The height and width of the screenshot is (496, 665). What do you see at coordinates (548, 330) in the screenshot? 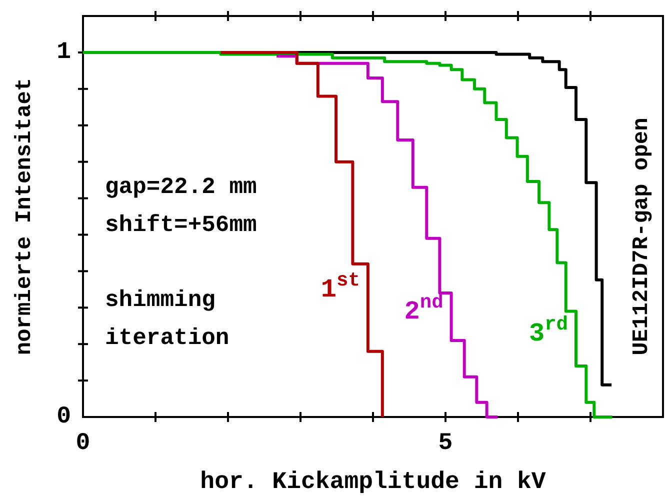
I see `series-label: 3$^{rd}$` at bounding box center [548, 330].